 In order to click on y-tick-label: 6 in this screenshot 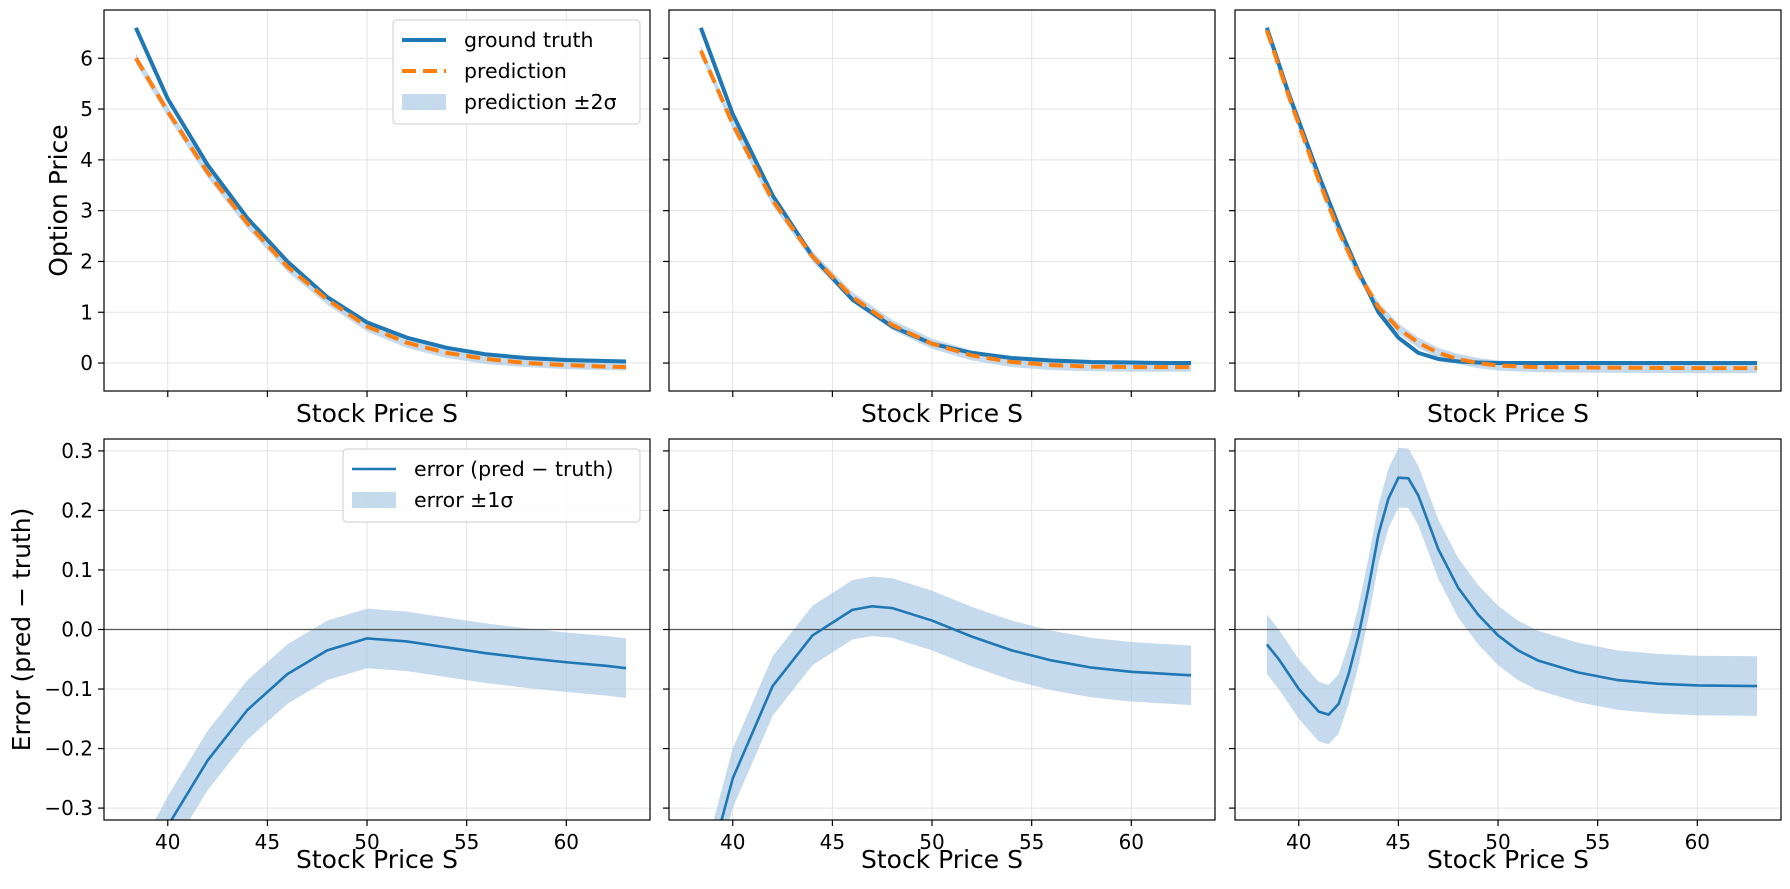, I will do `click(86, 58)`.